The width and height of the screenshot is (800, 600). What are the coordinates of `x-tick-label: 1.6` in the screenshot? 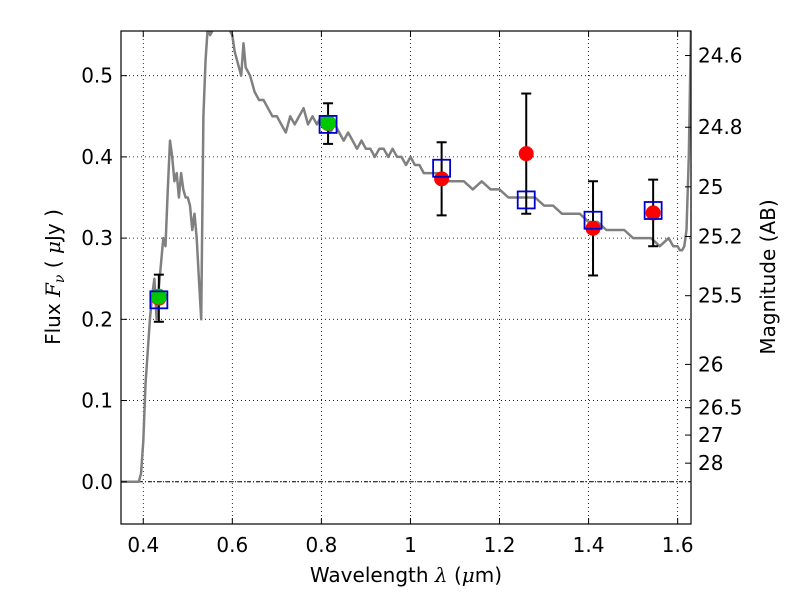 It's located at (678, 545).